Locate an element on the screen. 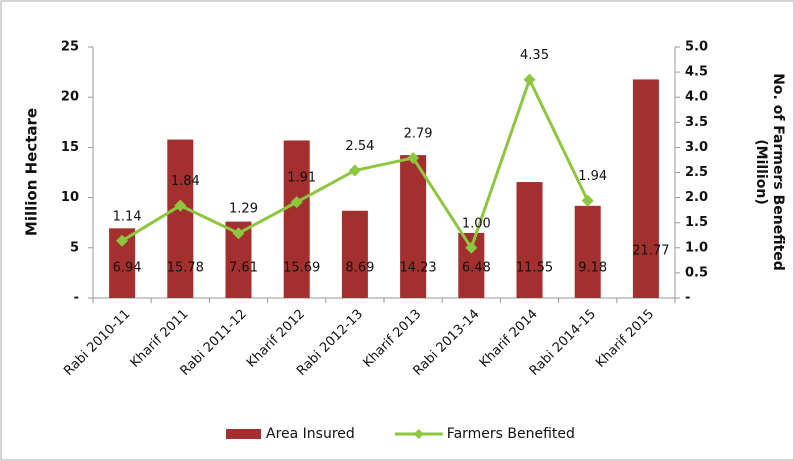 The height and width of the screenshot is (461, 795). legend-swatch is located at coordinates (243, 434).